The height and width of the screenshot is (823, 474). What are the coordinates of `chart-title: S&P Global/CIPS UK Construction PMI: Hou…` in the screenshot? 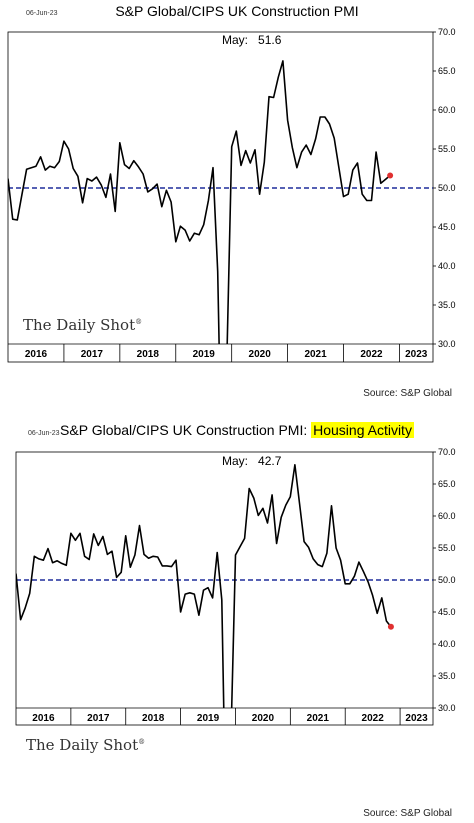 It's located at (237, 430).